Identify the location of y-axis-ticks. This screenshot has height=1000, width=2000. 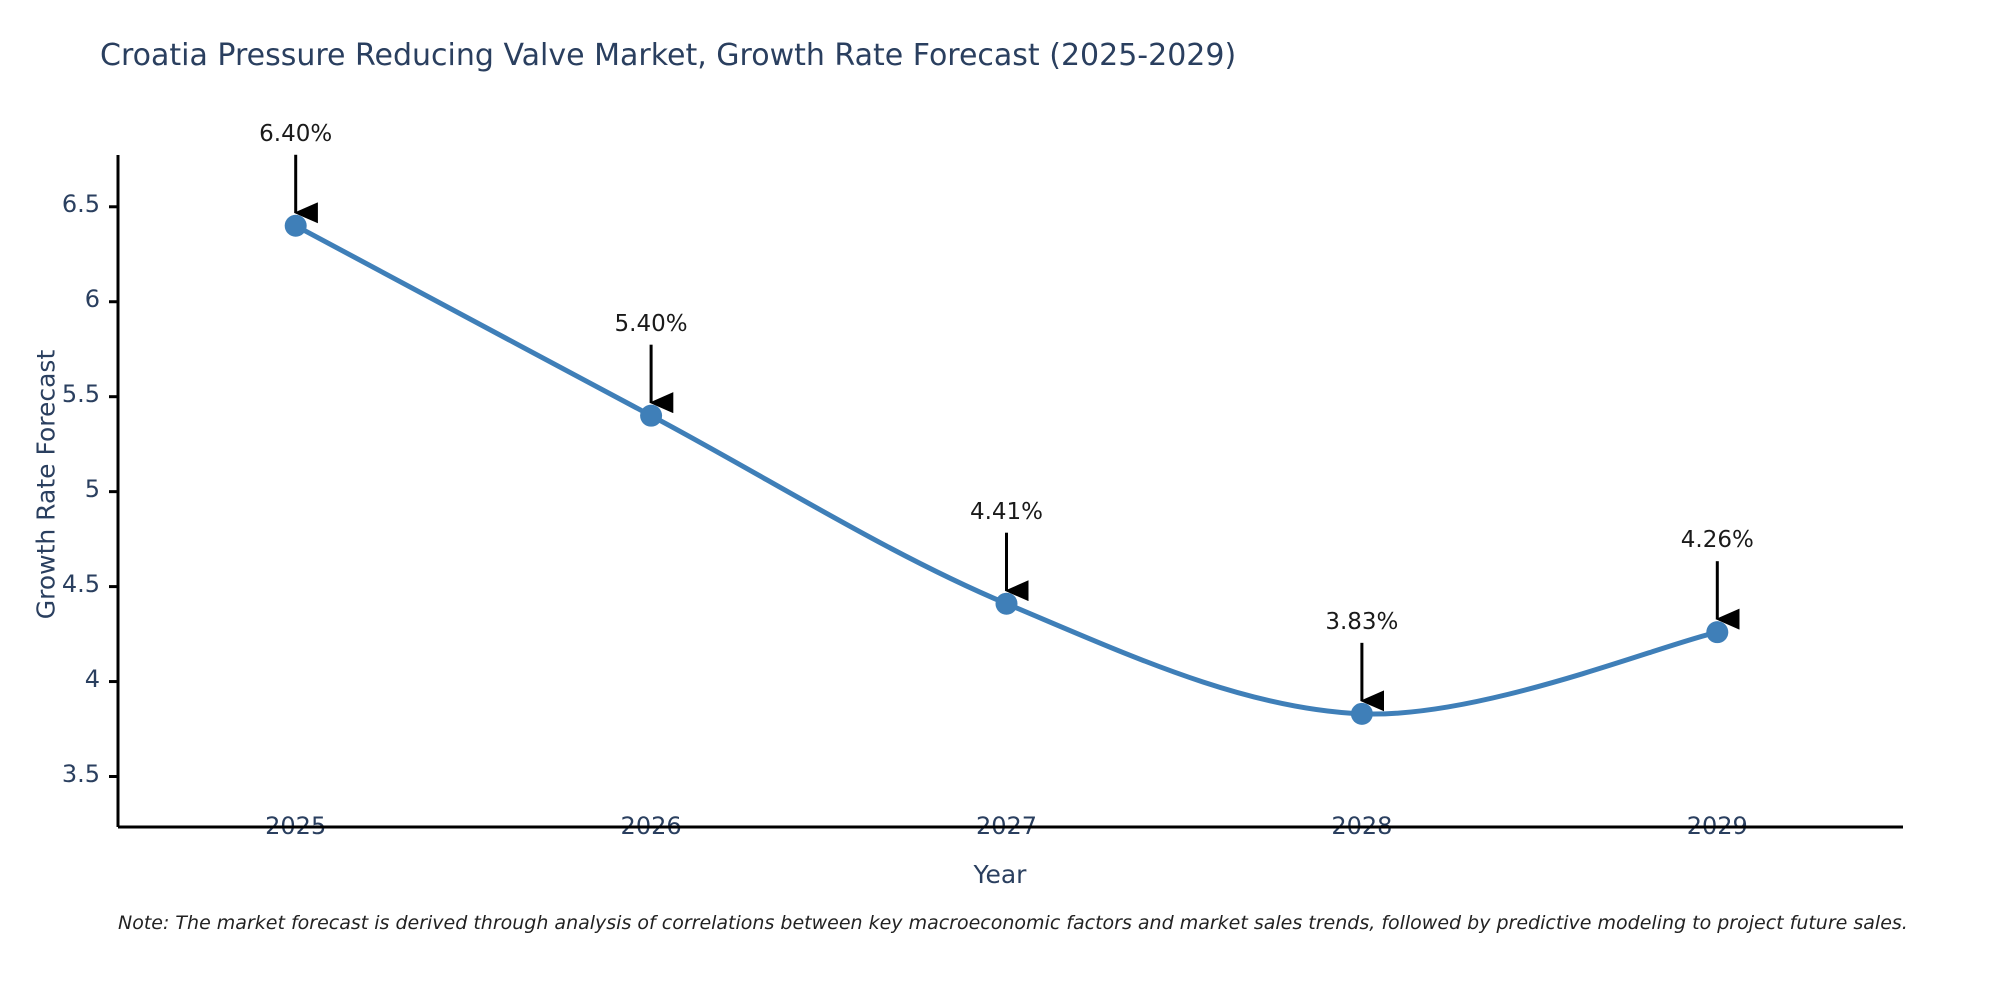
(113, 492).